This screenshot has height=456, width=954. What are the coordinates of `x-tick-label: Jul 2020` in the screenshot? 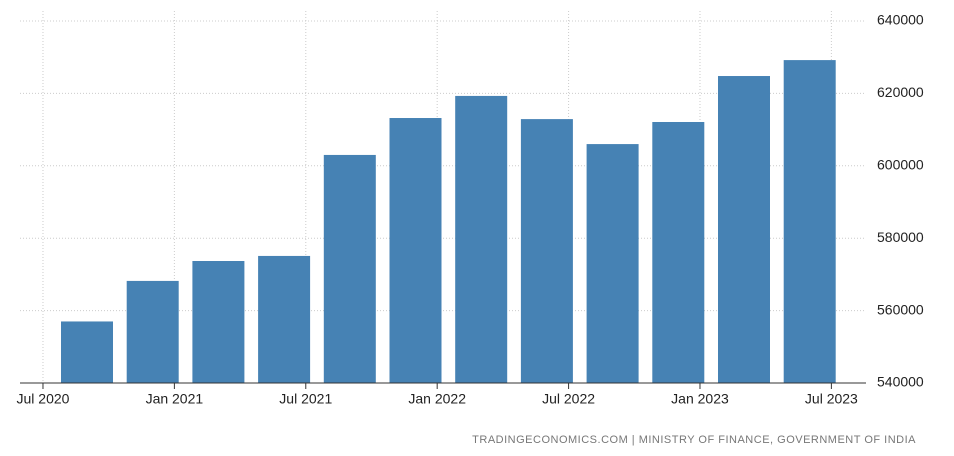 It's located at (43, 399).